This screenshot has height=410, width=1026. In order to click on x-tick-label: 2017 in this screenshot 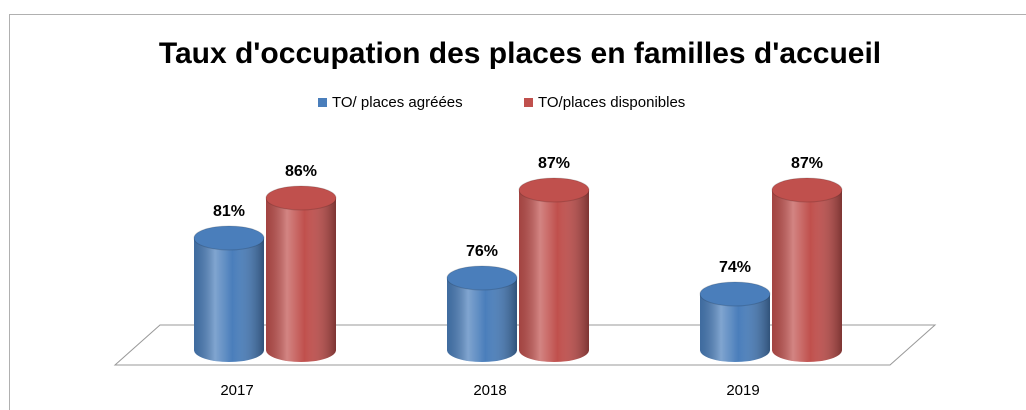, I will do `click(236, 390)`.